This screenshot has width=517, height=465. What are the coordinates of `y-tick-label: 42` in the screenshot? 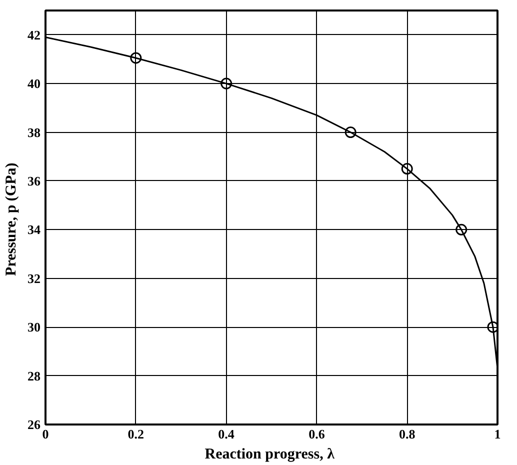 It's located at (34, 34).